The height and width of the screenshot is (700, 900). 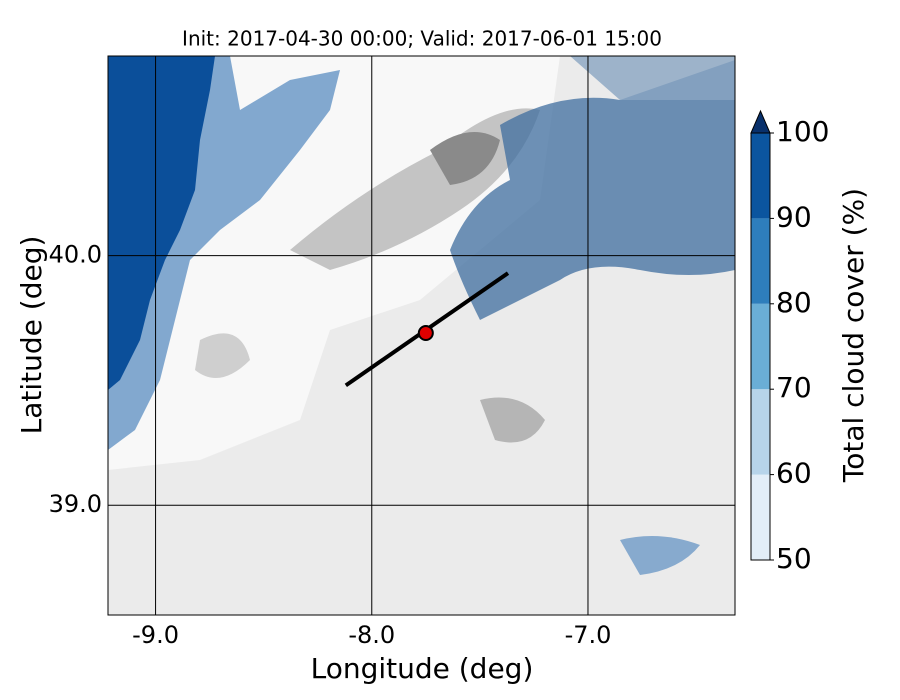 What do you see at coordinates (660, 555) in the screenshot?
I see `cloud-patch` at bounding box center [660, 555].